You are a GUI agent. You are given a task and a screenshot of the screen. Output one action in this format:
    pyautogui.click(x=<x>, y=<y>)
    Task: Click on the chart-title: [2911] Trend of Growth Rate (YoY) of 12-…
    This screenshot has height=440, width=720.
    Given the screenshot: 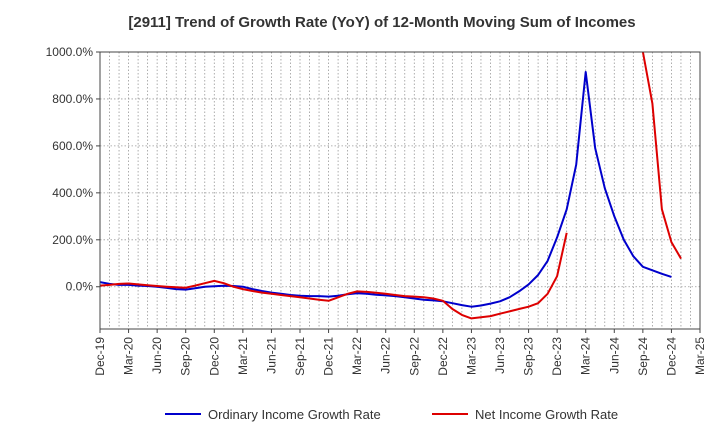 What is the action you would take?
    pyautogui.click(x=381, y=22)
    